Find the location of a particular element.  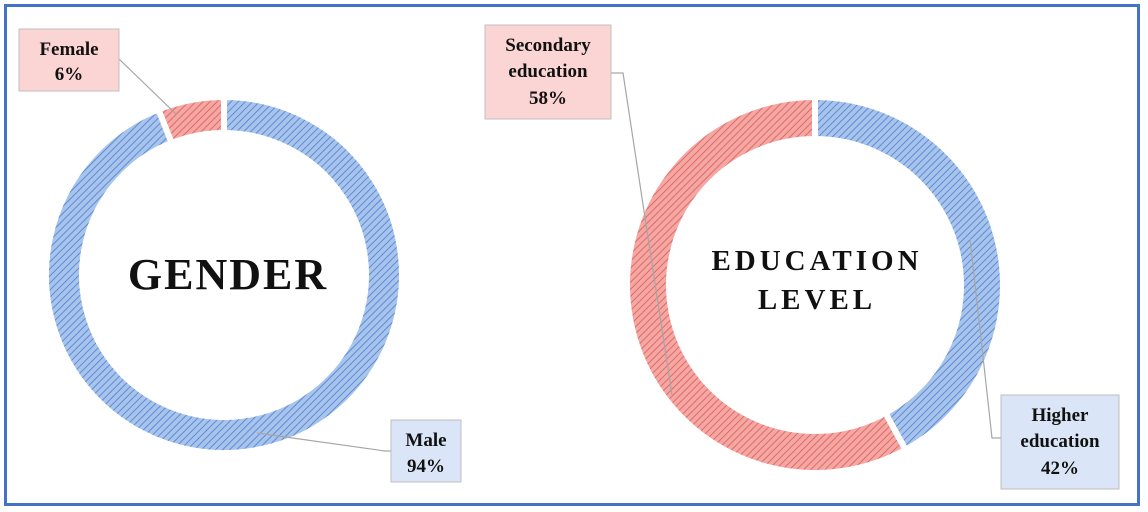

label-secondary-line2: education is located at coordinates (548, 71).